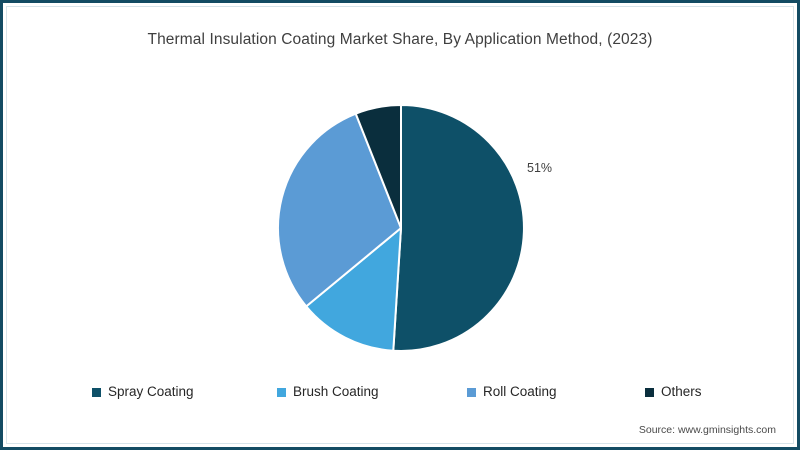 The image size is (800, 450). What do you see at coordinates (520, 392) in the screenshot?
I see `legend-label-roll-coating: Roll Coating` at bounding box center [520, 392].